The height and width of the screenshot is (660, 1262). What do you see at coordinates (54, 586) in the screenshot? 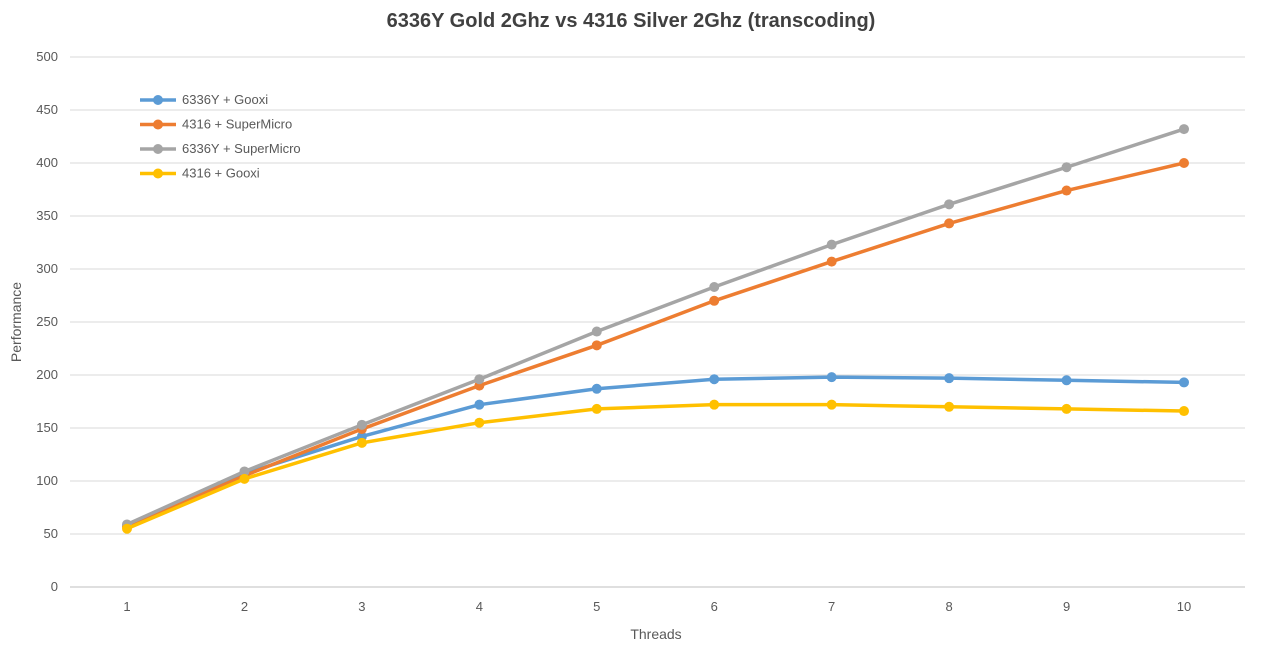
I see `y-tick-label: 0` at bounding box center [54, 586].